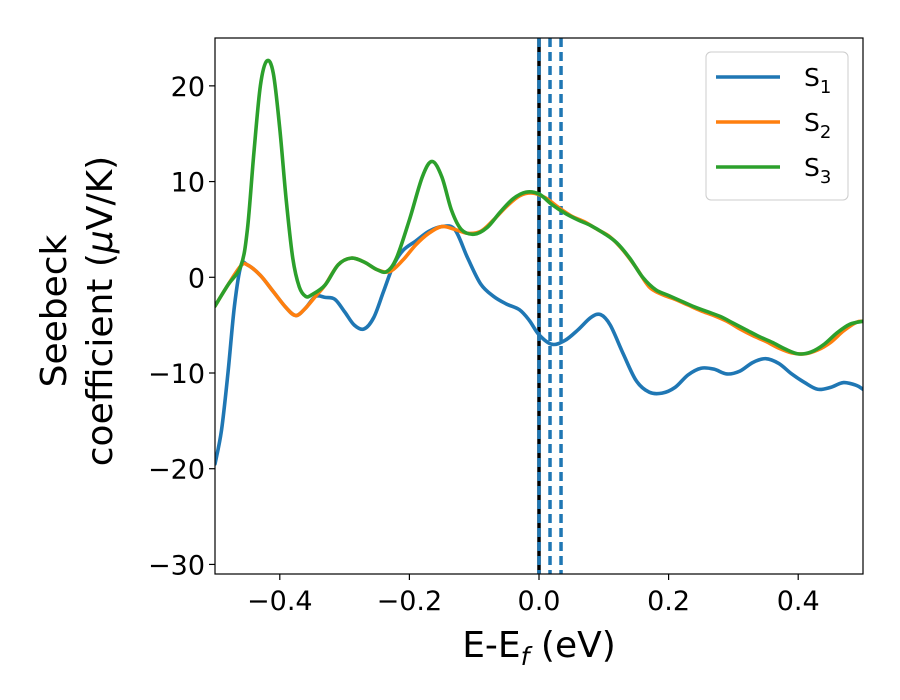  What do you see at coordinates (280, 601) in the screenshot?
I see `x-tick-label: −0.4` at bounding box center [280, 601].